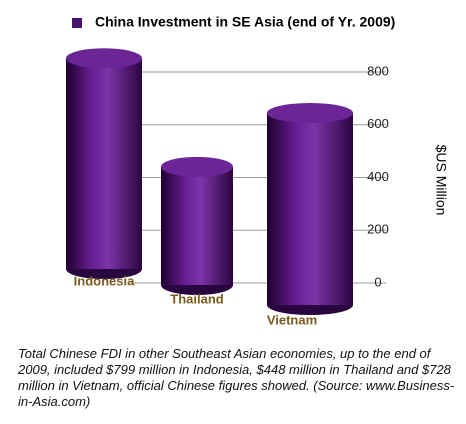  Describe the element at coordinates (378, 229) in the screenshot. I see `y-tick-label: 200` at that location.